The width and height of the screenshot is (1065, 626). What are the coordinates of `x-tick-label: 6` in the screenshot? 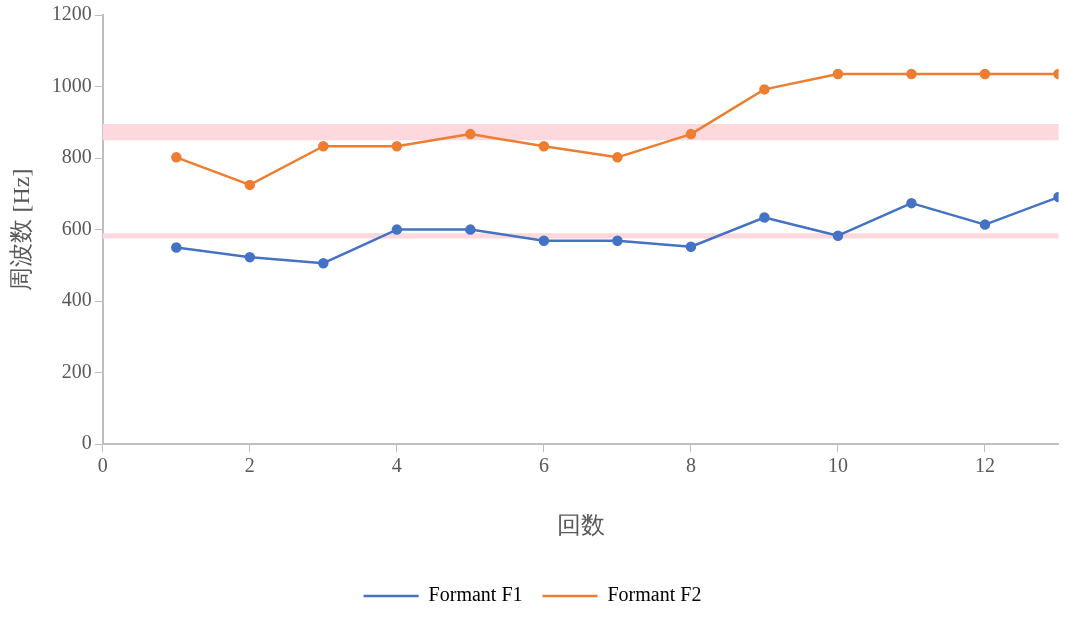 It's located at (543, 465).